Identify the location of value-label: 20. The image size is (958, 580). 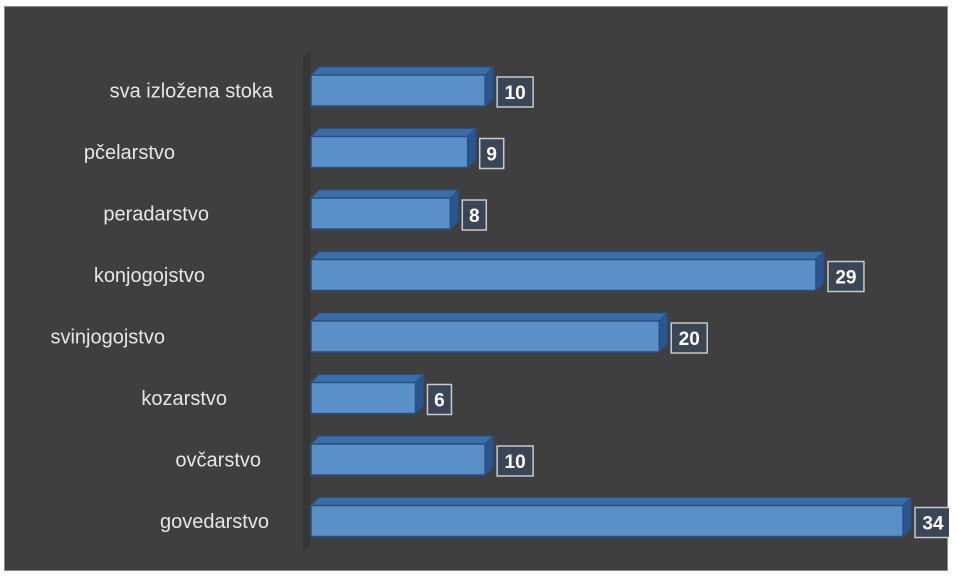
(689, 339).